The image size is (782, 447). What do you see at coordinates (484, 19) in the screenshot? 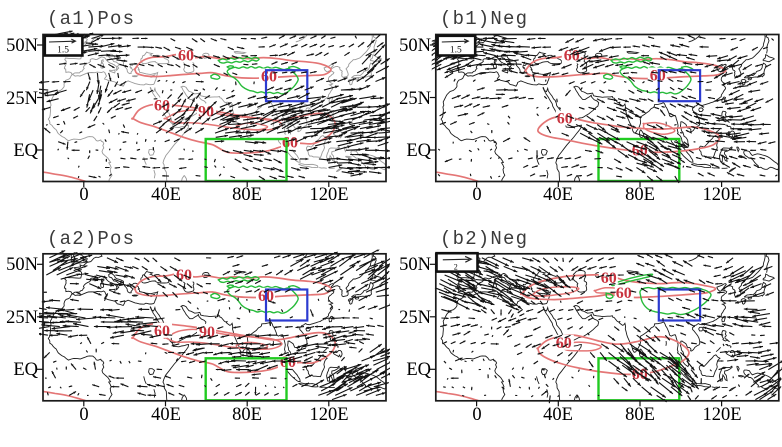
I see `svg-text: (b1)Neg` at bounding box center [484, 19].